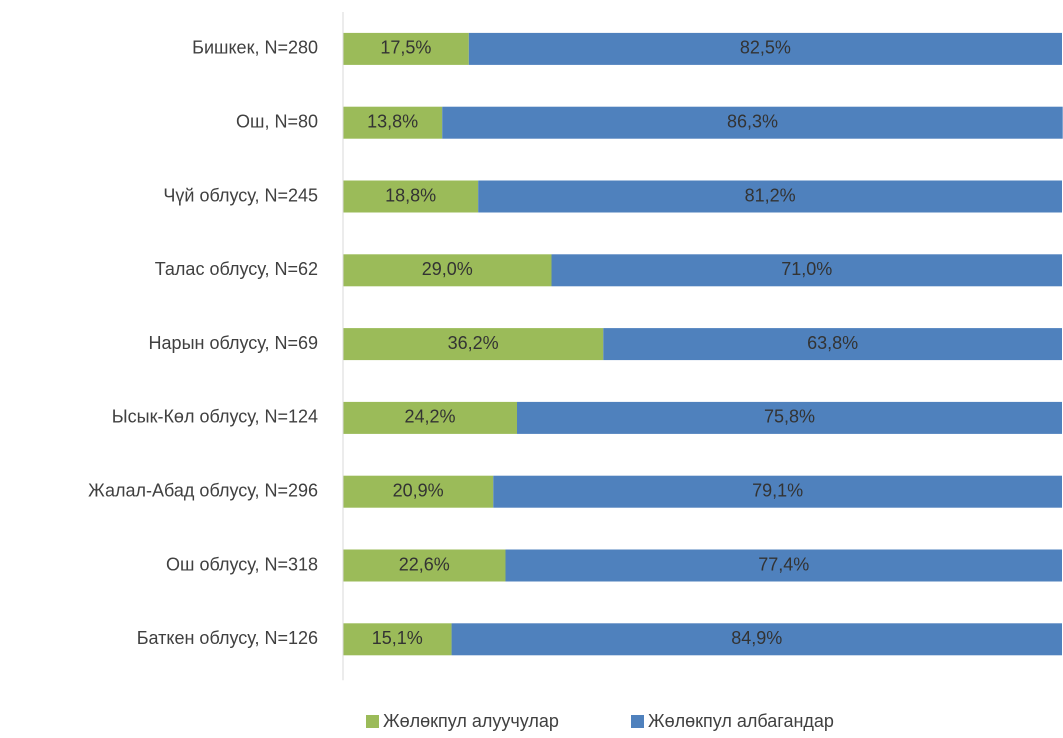  I want to click on data-label: 15,1%, so click(397, 638).